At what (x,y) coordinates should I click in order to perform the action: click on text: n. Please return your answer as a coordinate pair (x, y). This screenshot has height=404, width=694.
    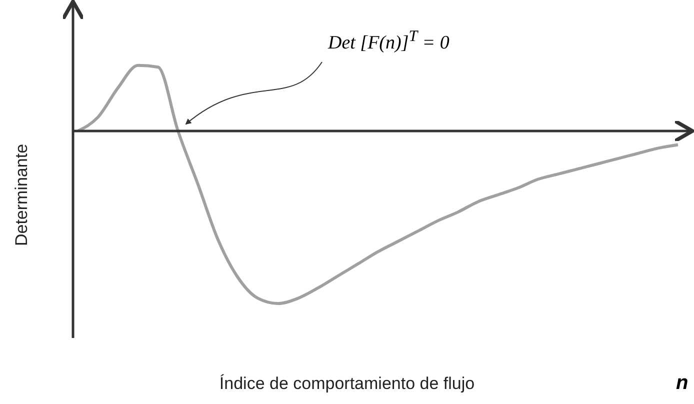
    Looking at the image, I should click on (682, 383).